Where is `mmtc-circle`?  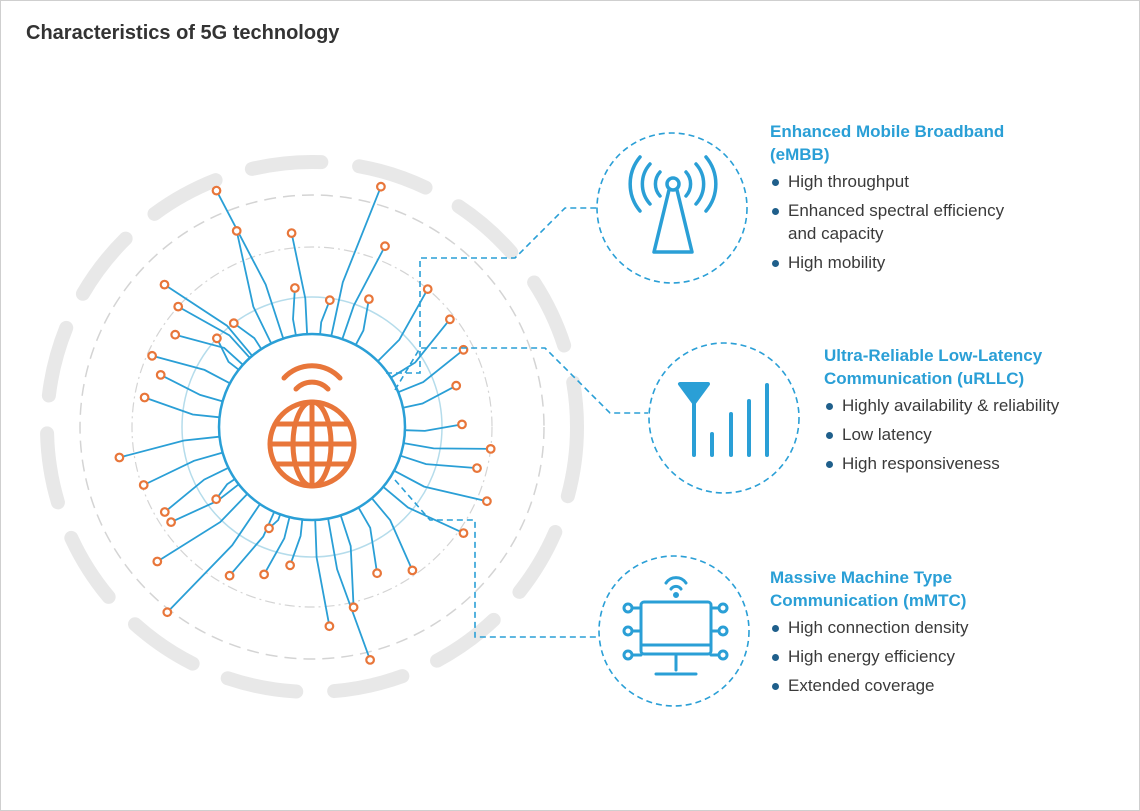
mmtc-circle is located at coordinates (674, 631).